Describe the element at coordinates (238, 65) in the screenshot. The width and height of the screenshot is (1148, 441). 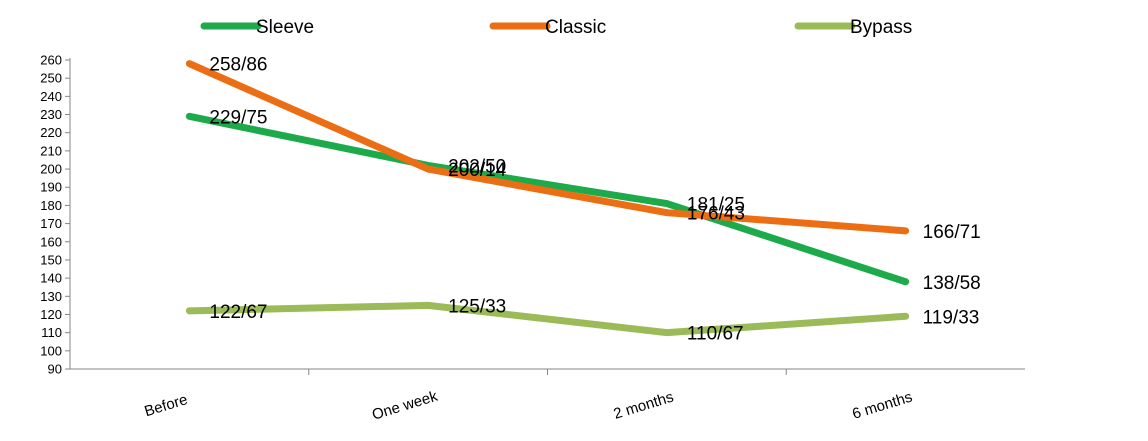
I see `data-label: 258/86` at that location.